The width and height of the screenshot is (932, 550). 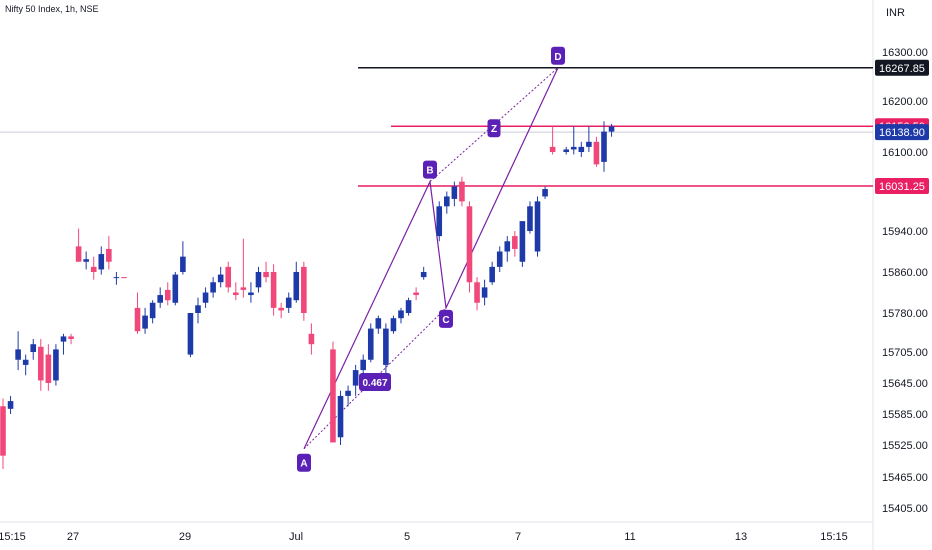 What do you see at coordinates (905, 102) in the screenshot?
I see `price-tick-label: 16200.00` at bounding box center [905, 102].